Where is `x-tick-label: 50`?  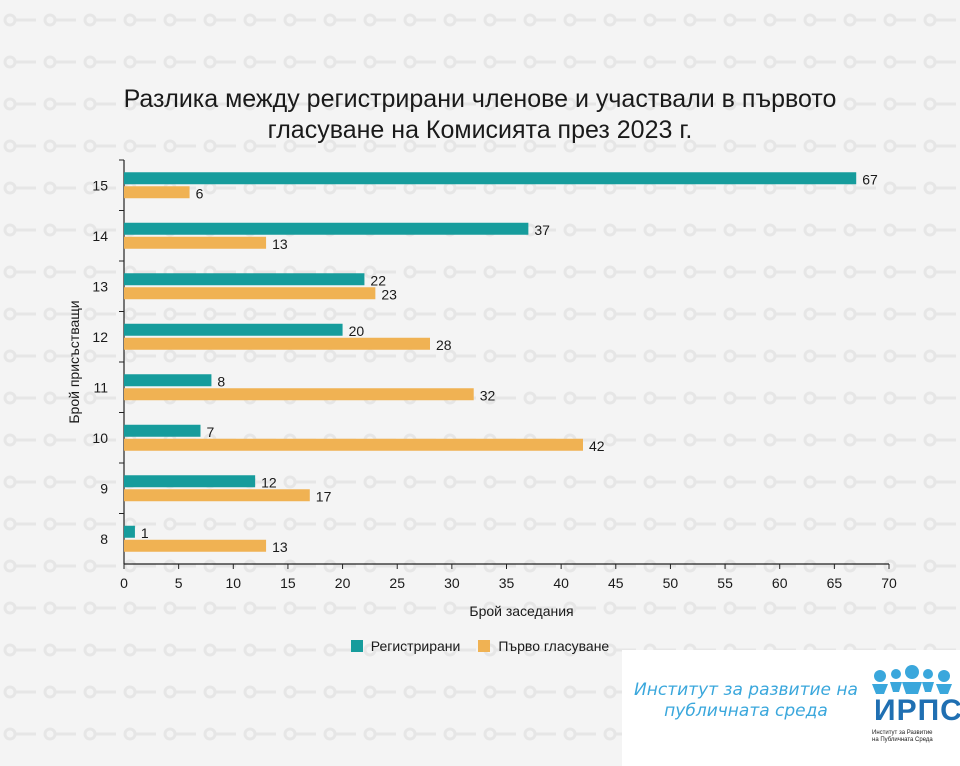 x-tick-label: 50 is located at coordinates (671, 583).